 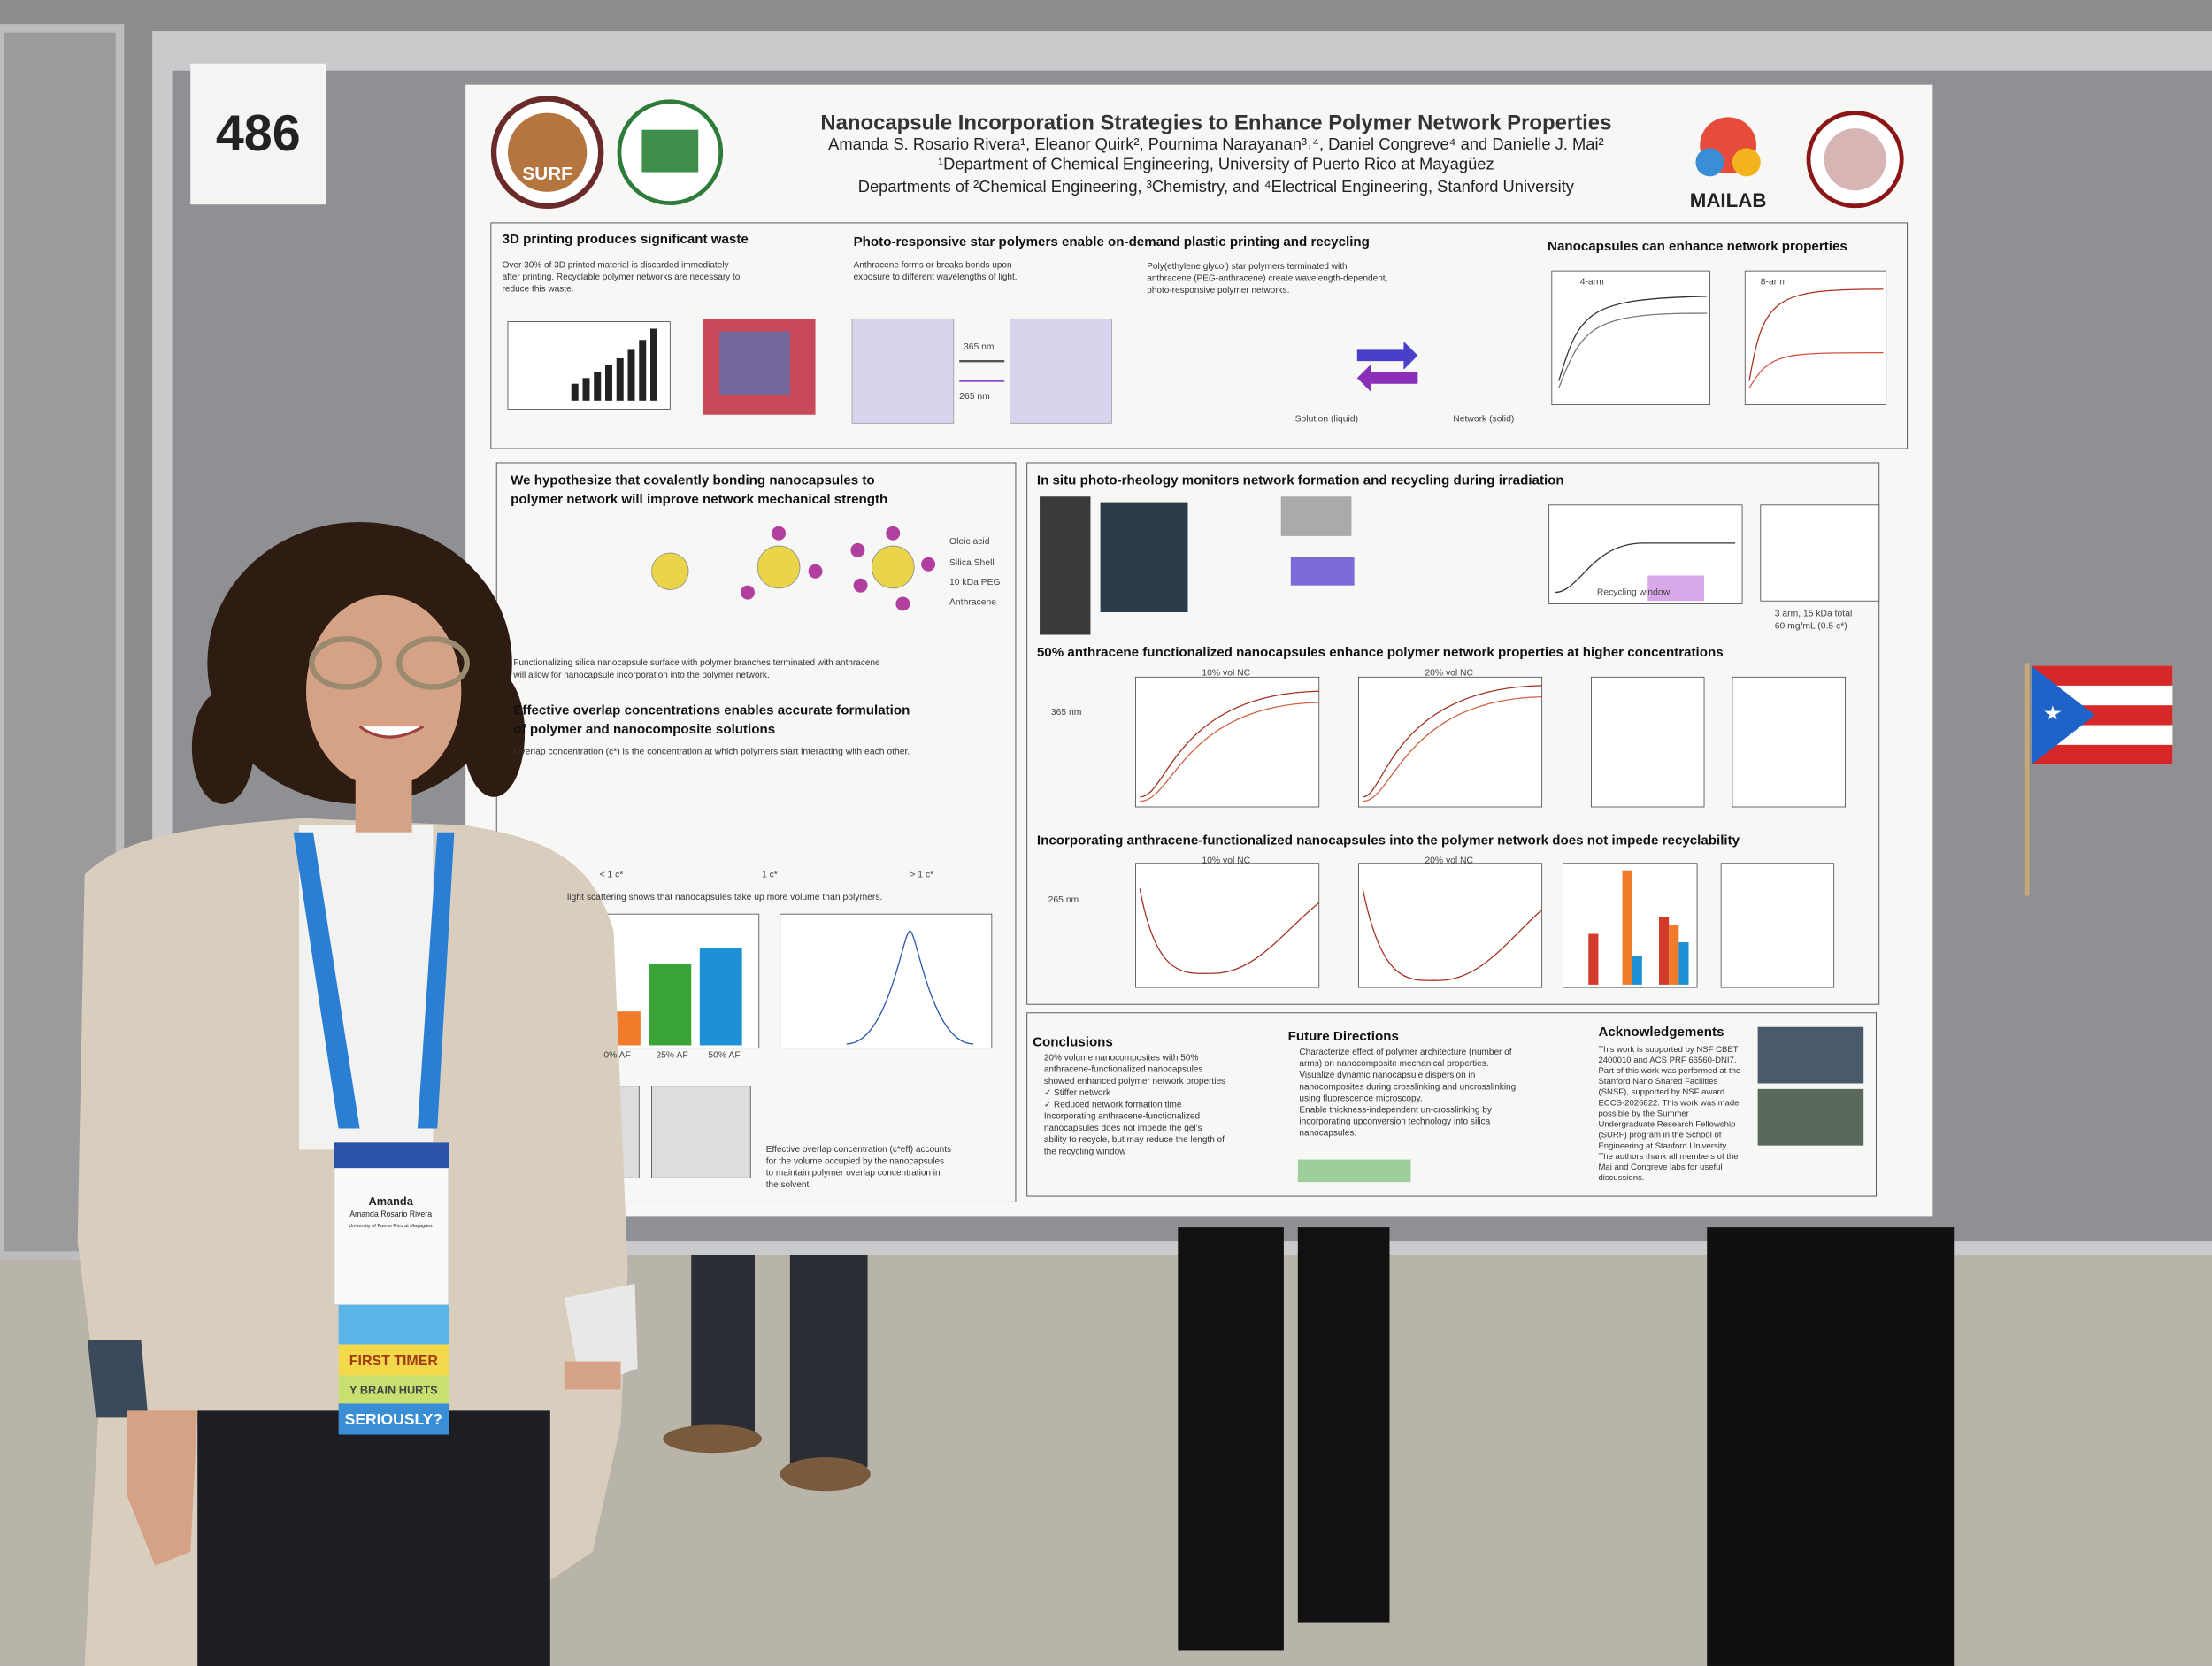 What do you see at coordinates (1663, 1146) in the screenshot?
I see `section-text: Engineering at Stanford University.` at bounding box center [1663, 1146].